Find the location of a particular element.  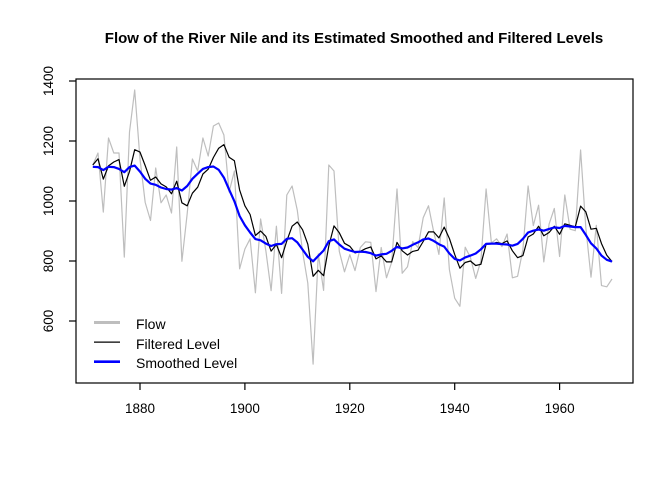

x-axis-tick-label: 1920 is located at coordinates (350, 408).